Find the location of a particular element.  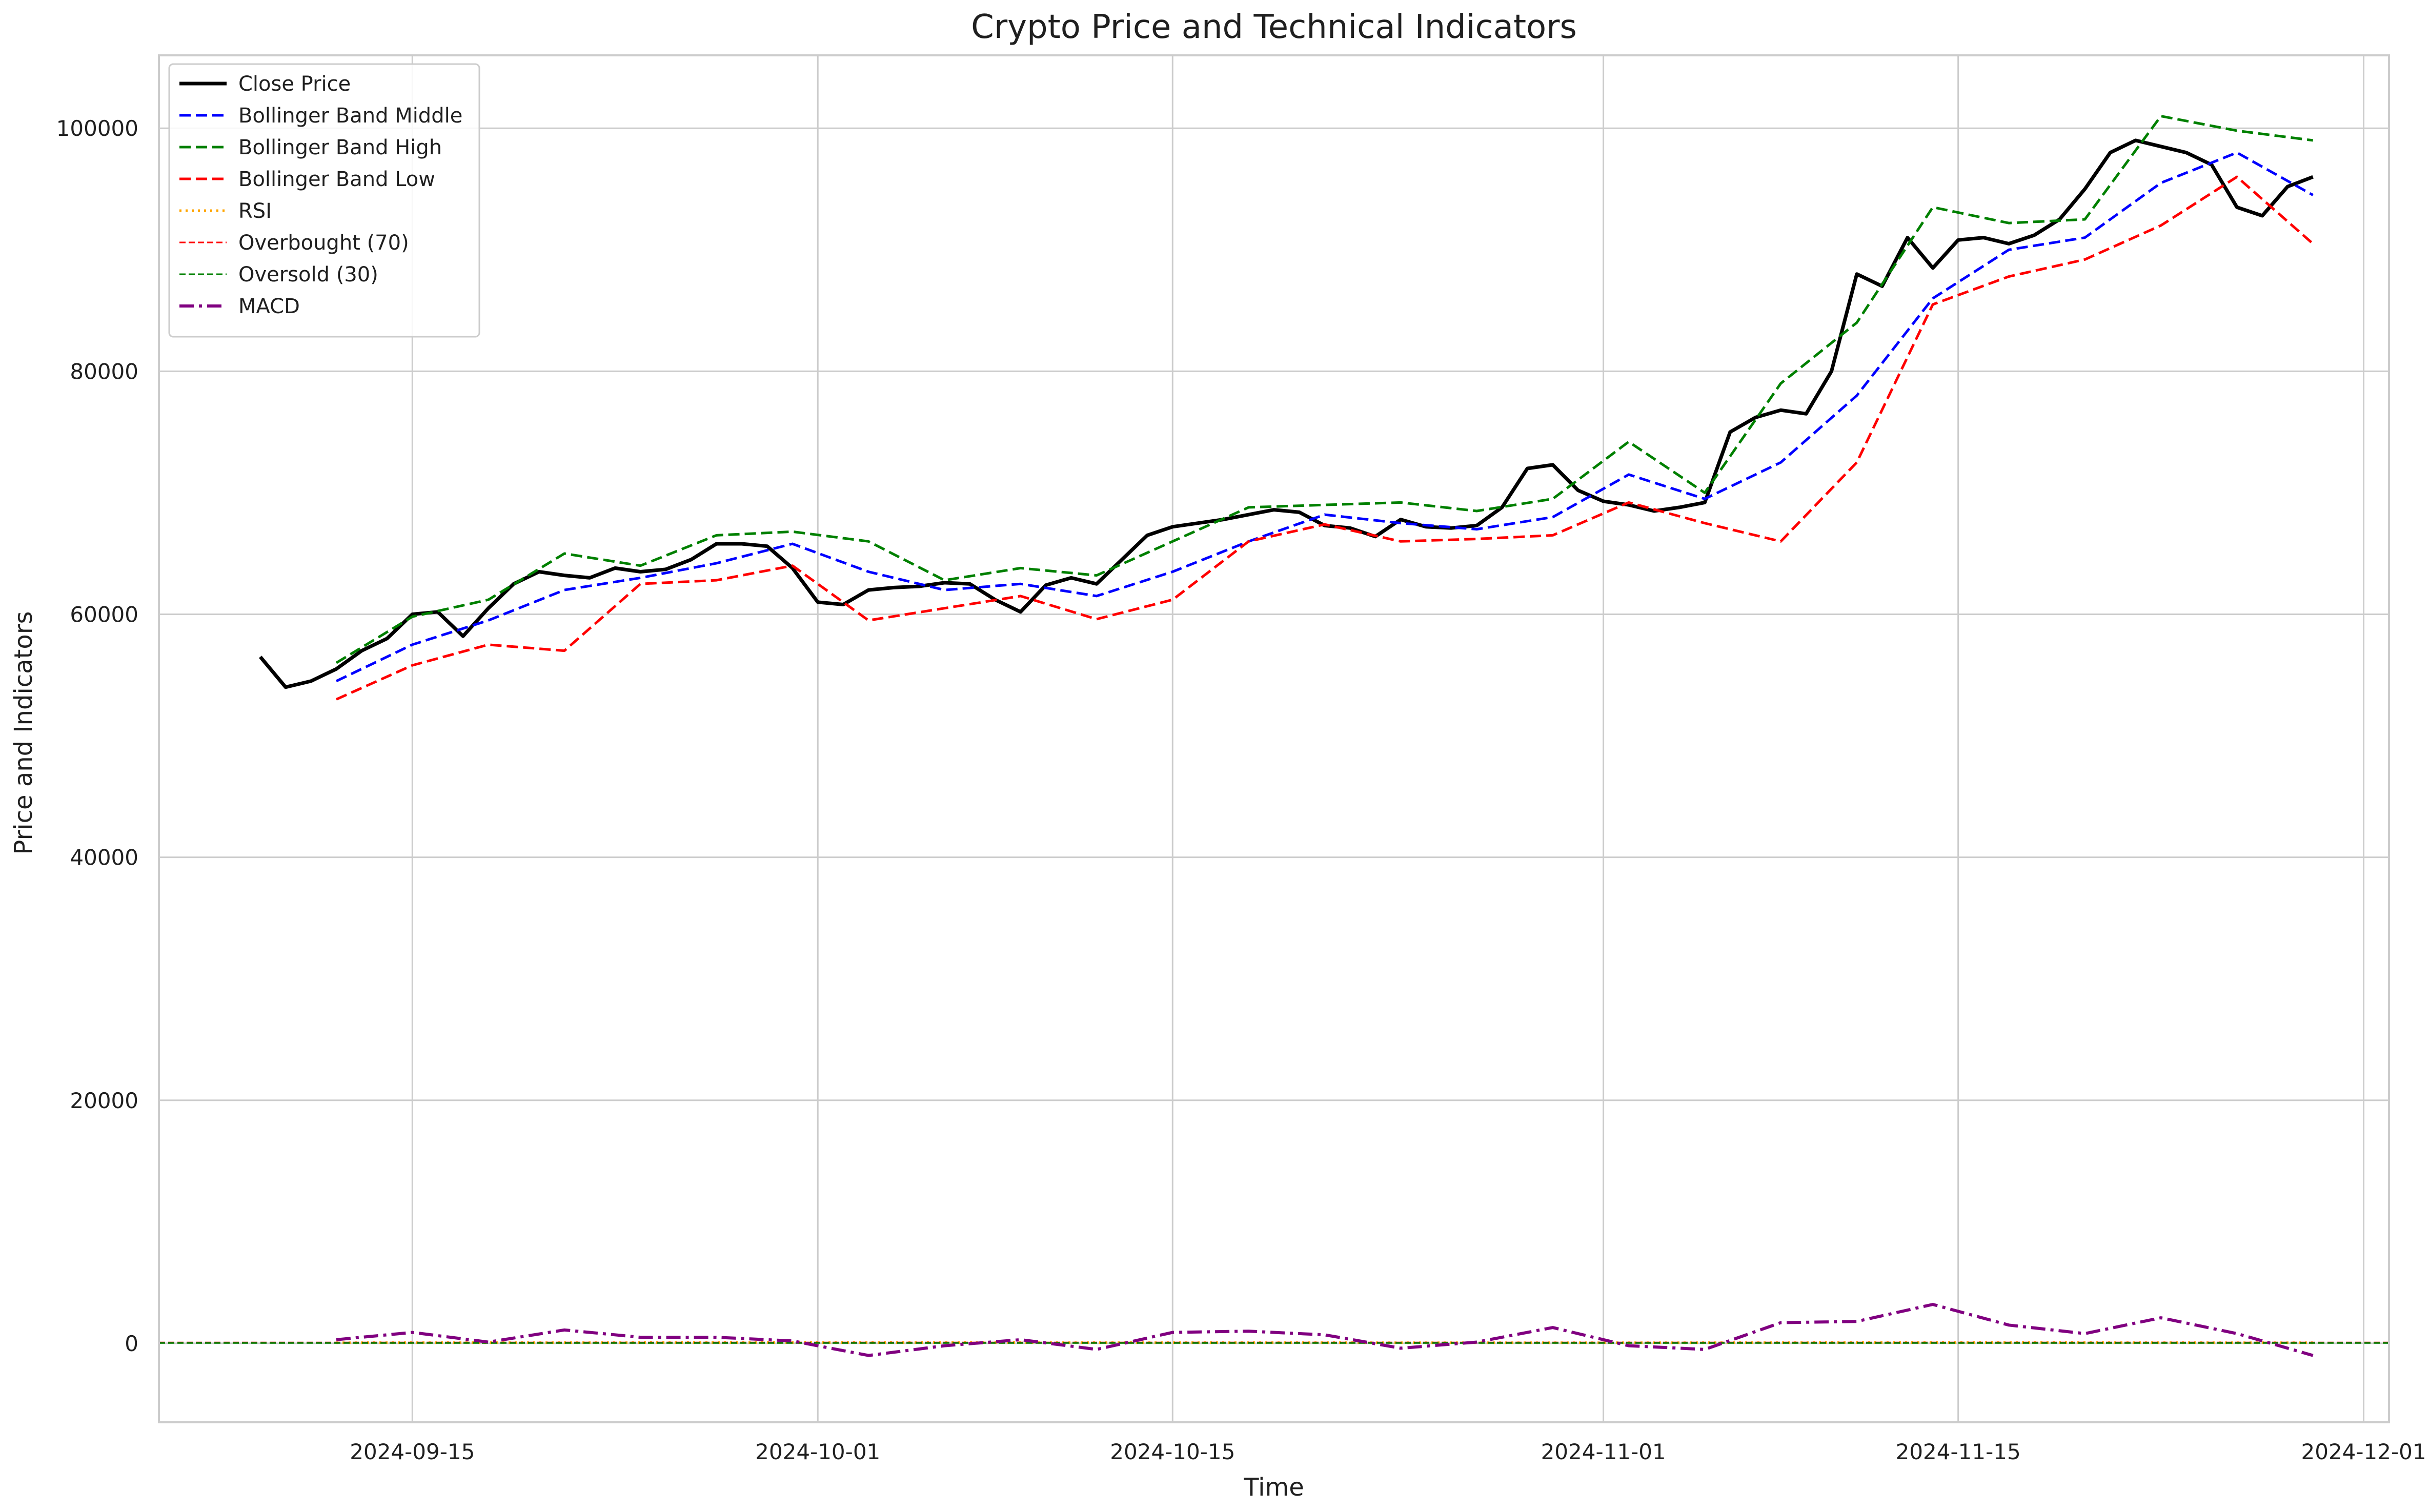

y-tick-label: 60000 is located at coordinates (104, 614).